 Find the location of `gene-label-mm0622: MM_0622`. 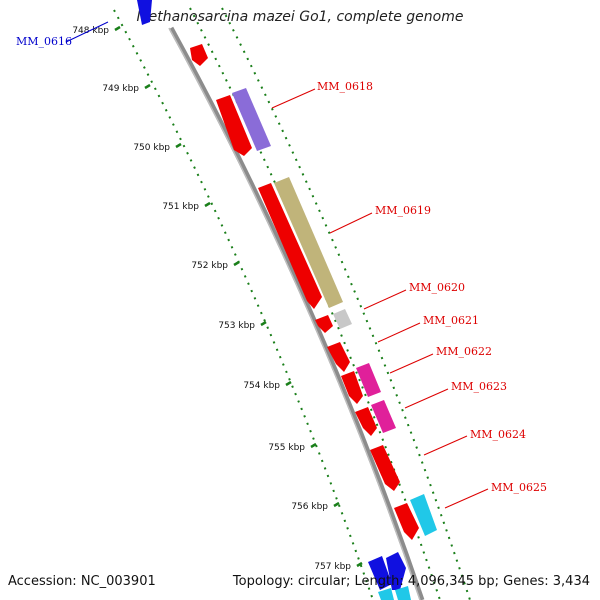

gene-label-mm0622: MM_0622 is located at coordinates (464, 351).